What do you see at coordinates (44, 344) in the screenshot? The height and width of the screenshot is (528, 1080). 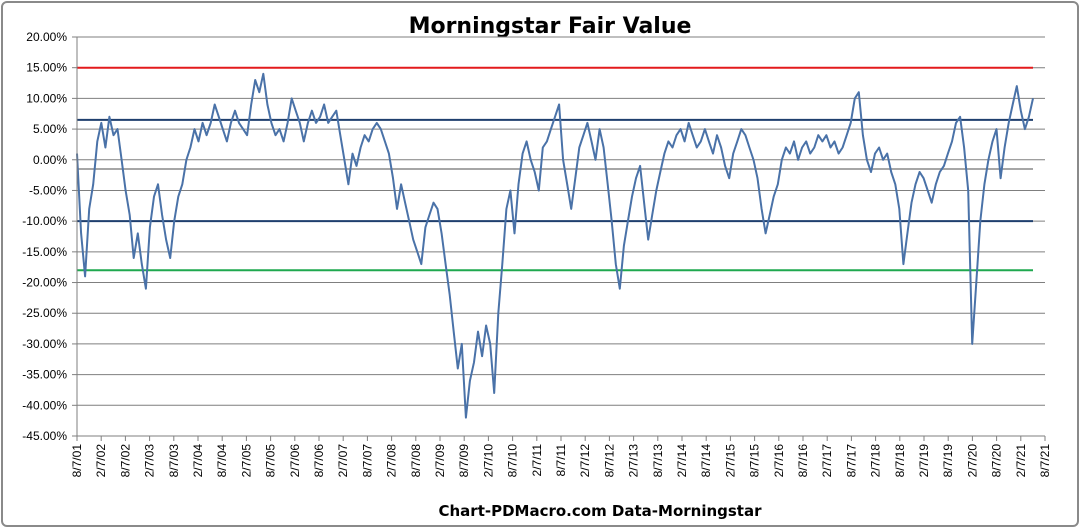 I see `y-tick-label: -30.00%` at bounding box center [44, 344].